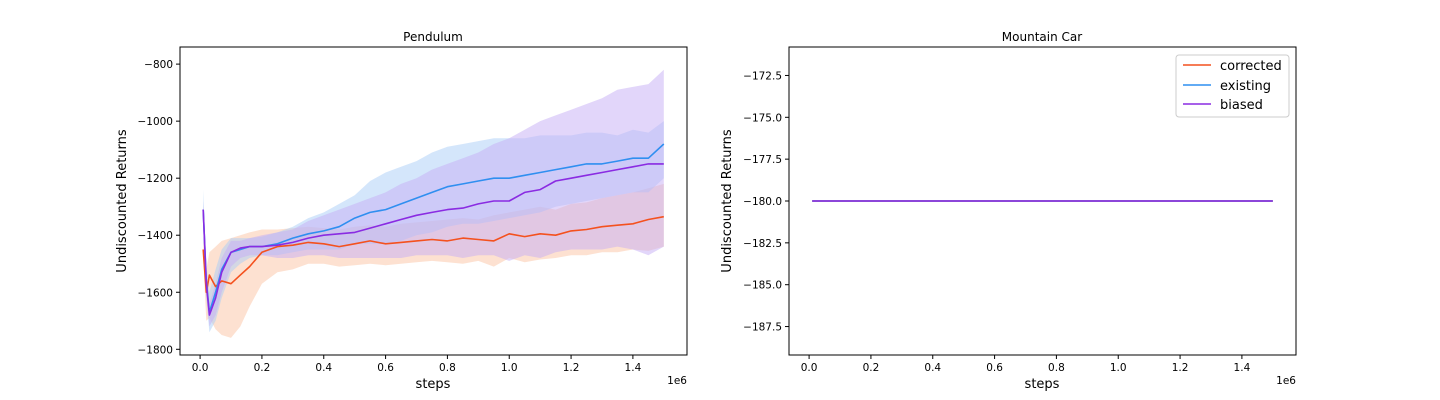  I want to click on pendulum-x-axis-label: steps, so click(433, 384).